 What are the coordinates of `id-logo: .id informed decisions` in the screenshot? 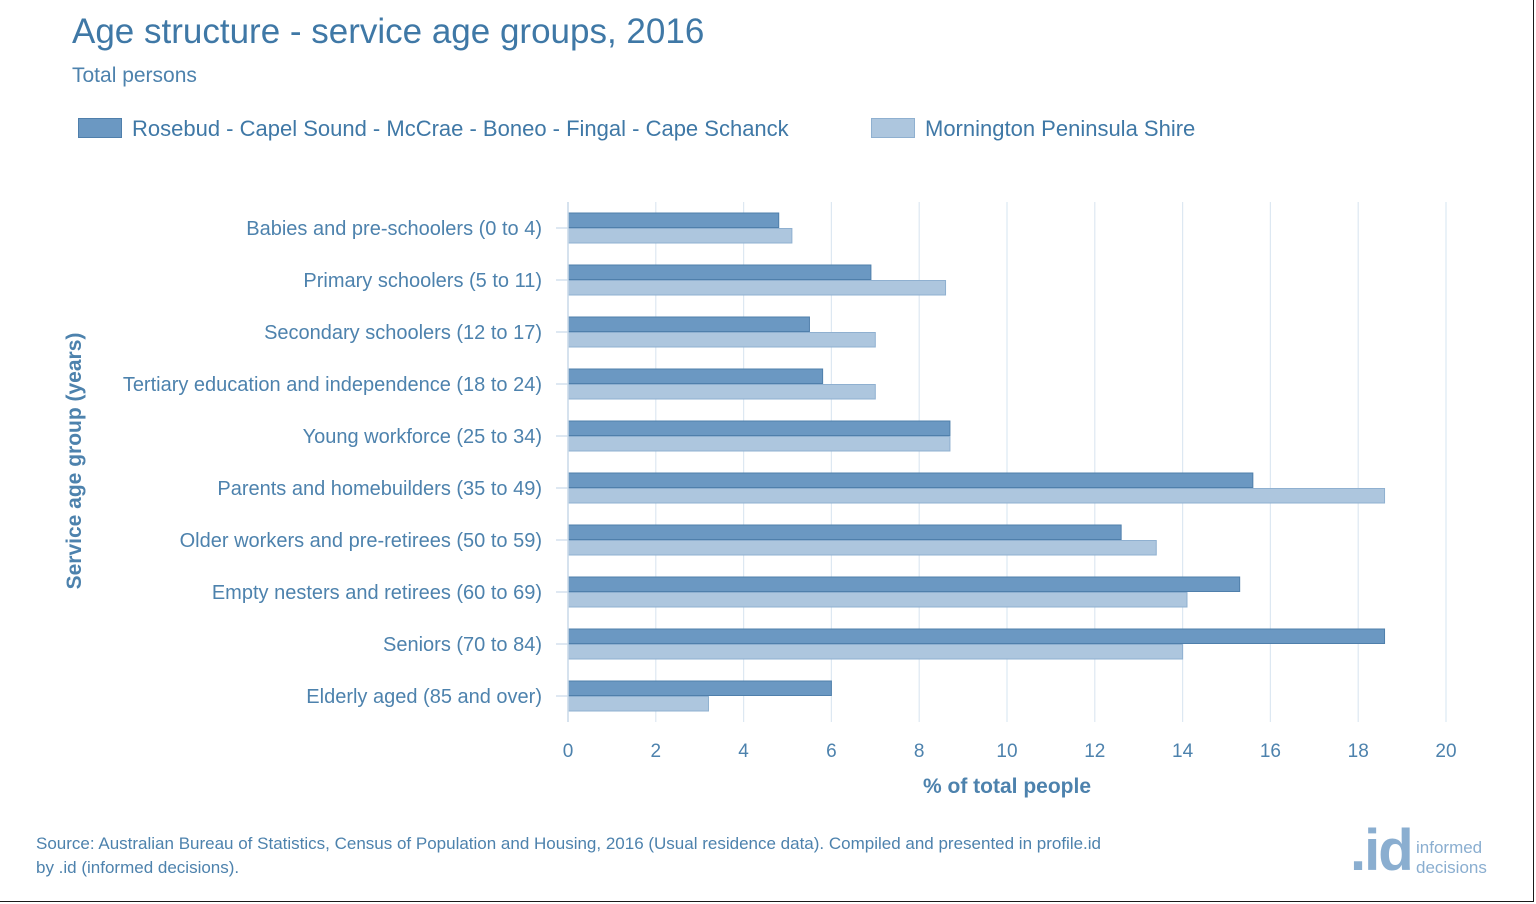 It's located at (1425, 852).